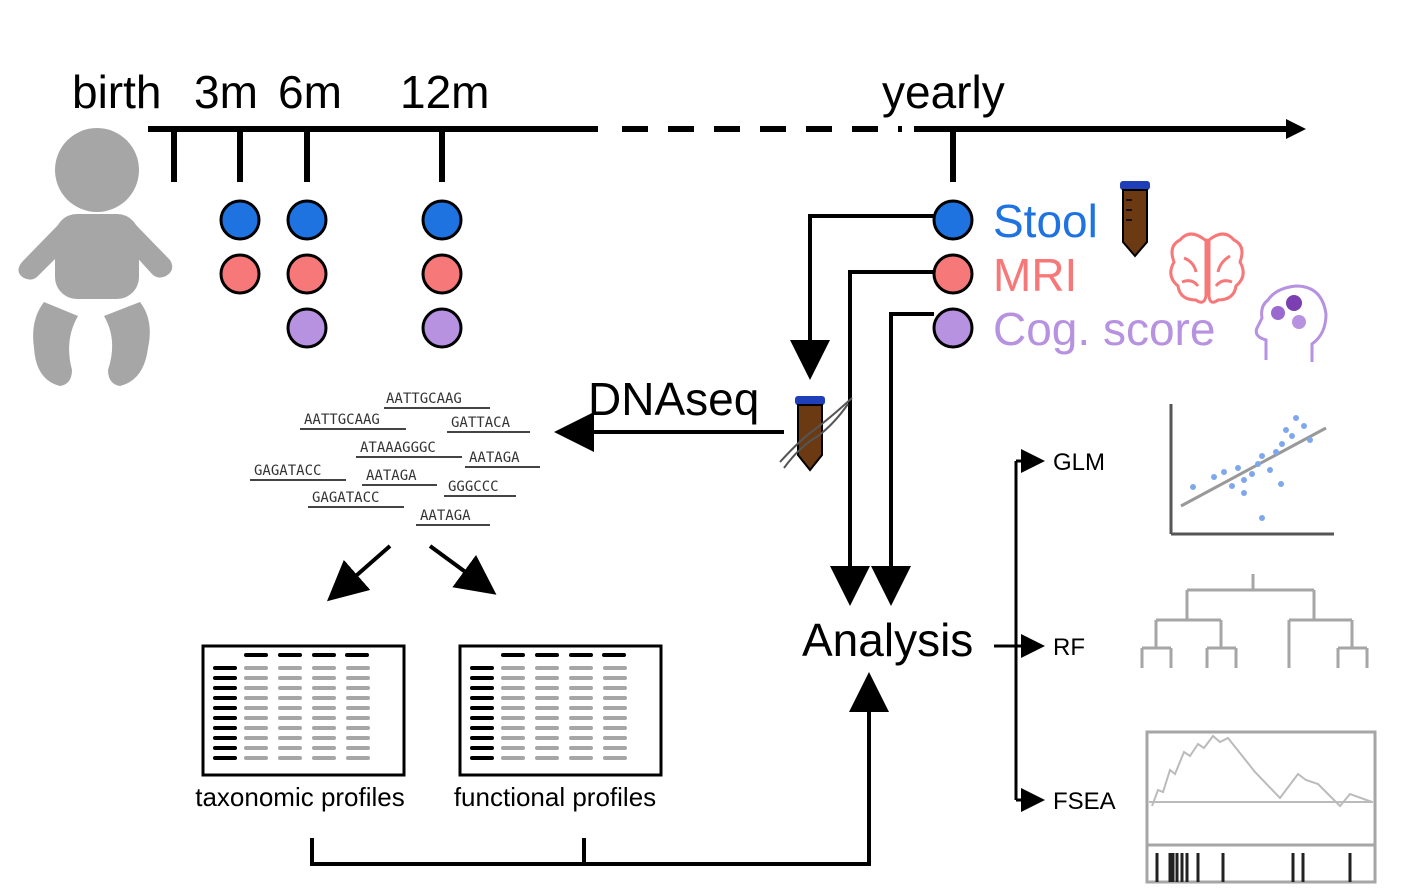  Describe the element at coordinates (445, 516) in the screenshot. I see `read-10: AATAGA` at that location.